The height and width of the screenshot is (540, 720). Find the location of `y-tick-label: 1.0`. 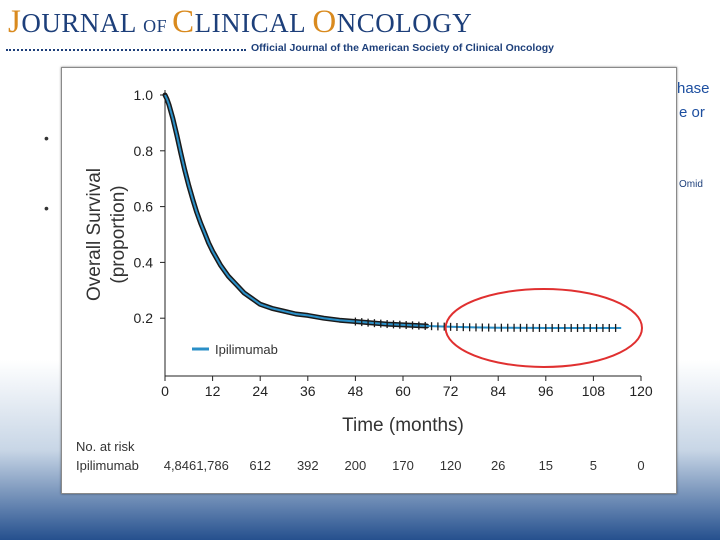

y-tick-label: 1.0 is located at coordinates (144, 95).